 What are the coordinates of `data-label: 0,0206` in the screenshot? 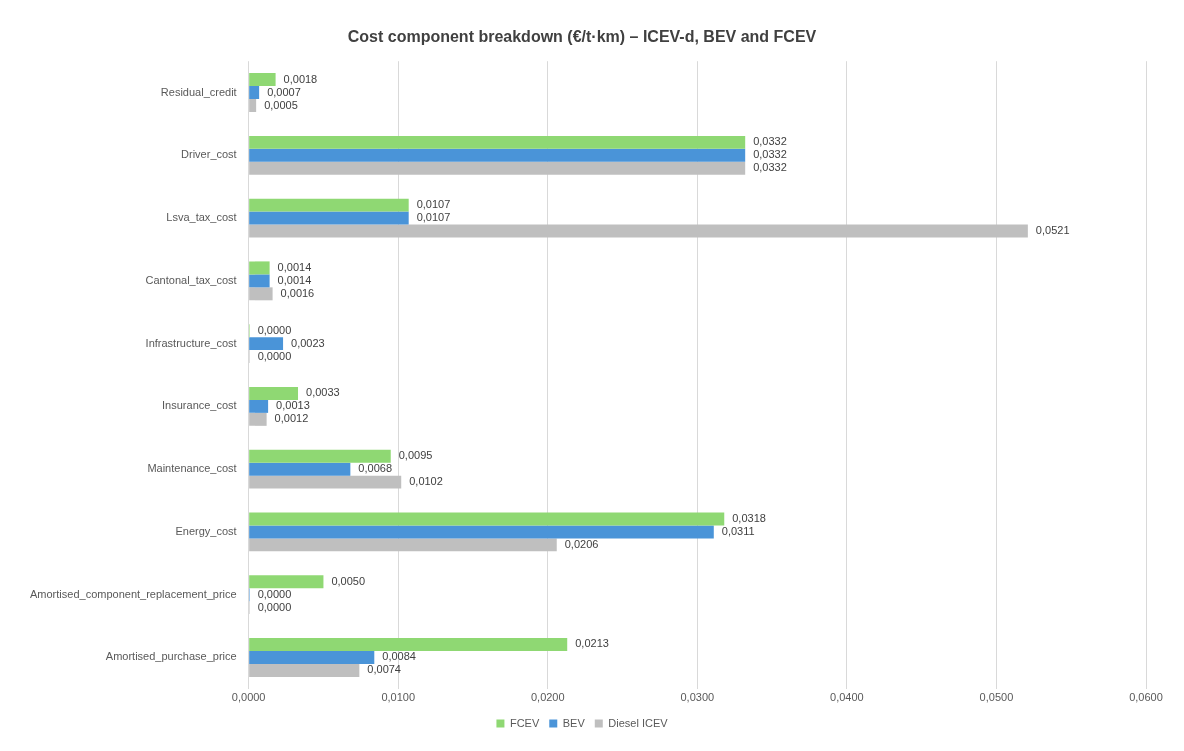 It's located at (581, 543).